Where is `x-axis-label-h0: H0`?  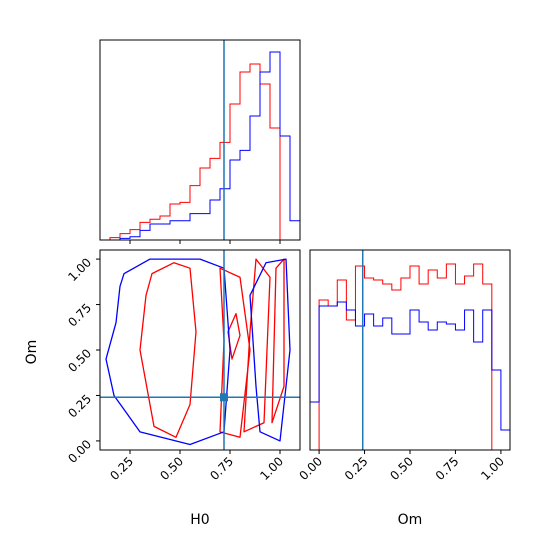
x-axis-label-h0: H0 is located at coordinates (199, 520).